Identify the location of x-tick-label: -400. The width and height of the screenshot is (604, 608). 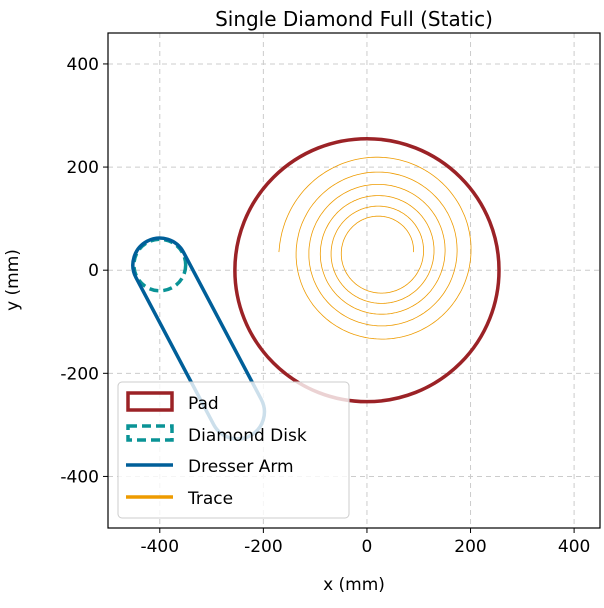
(159, 547).